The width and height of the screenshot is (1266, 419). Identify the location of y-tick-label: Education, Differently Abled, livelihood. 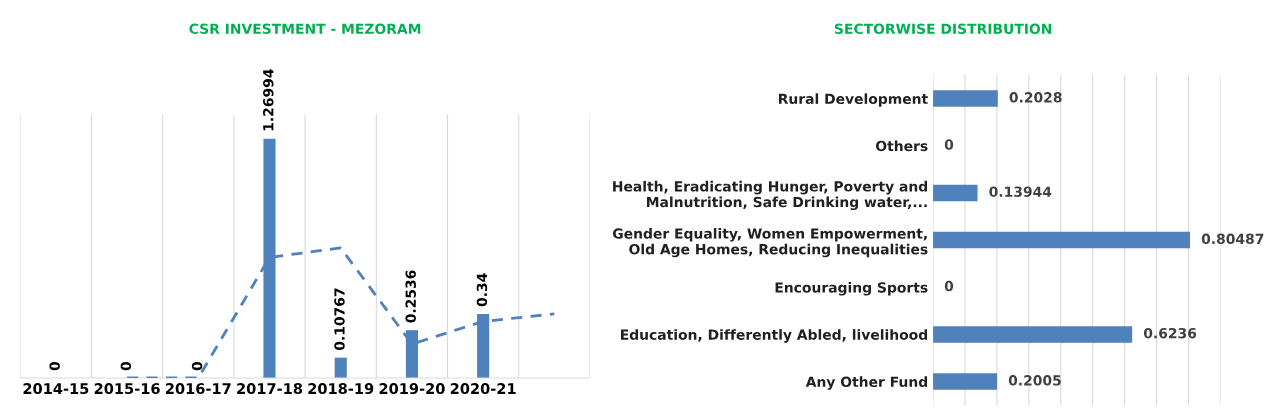
(774, 336).